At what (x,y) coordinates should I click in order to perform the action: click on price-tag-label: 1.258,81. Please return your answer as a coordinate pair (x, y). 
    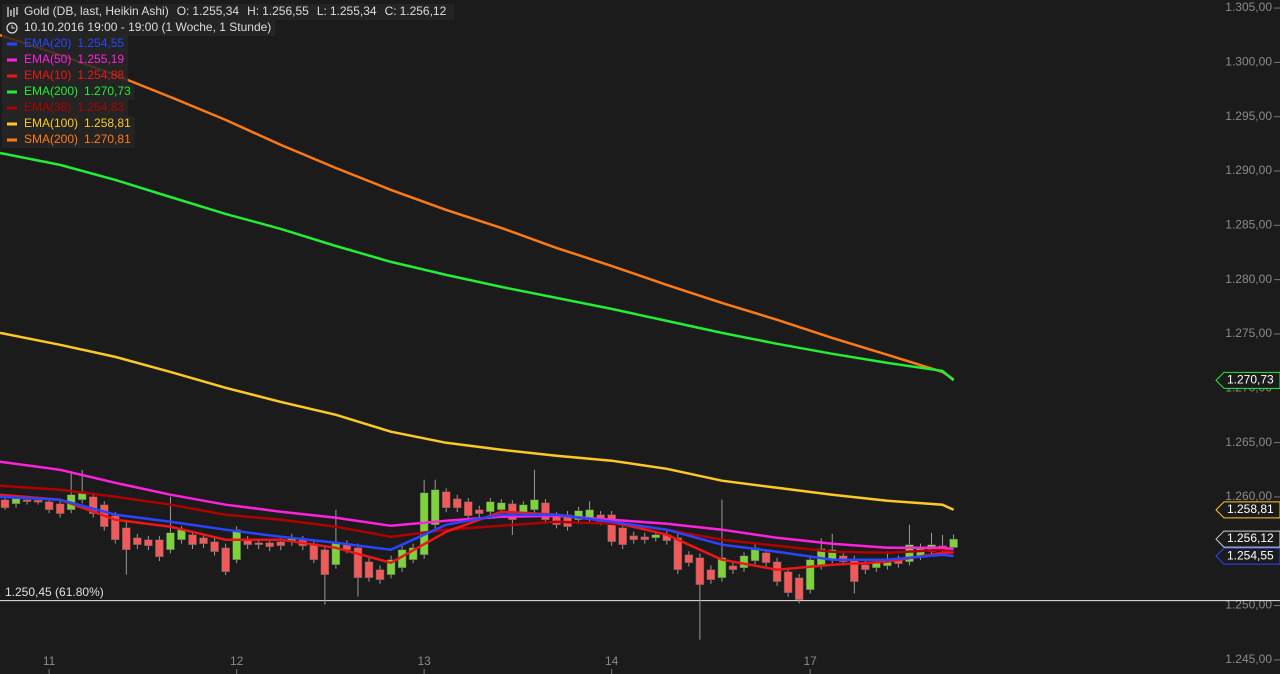
    Looking at the image, I should click on (1250, 509).